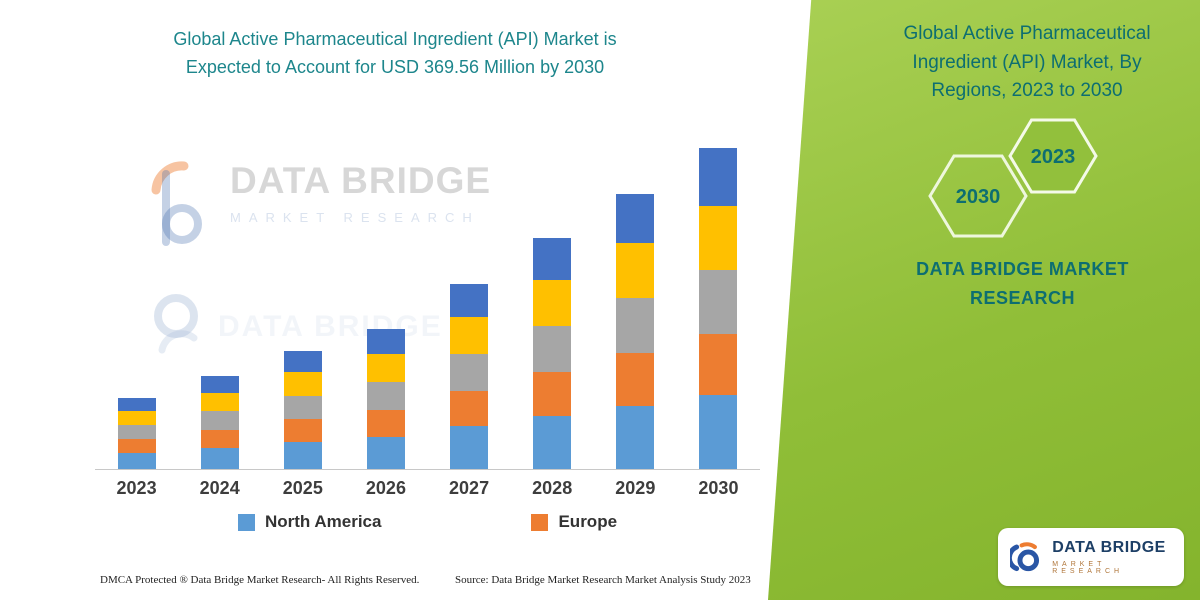  I want to click on stacked-bar-2024, so click(219, 422).